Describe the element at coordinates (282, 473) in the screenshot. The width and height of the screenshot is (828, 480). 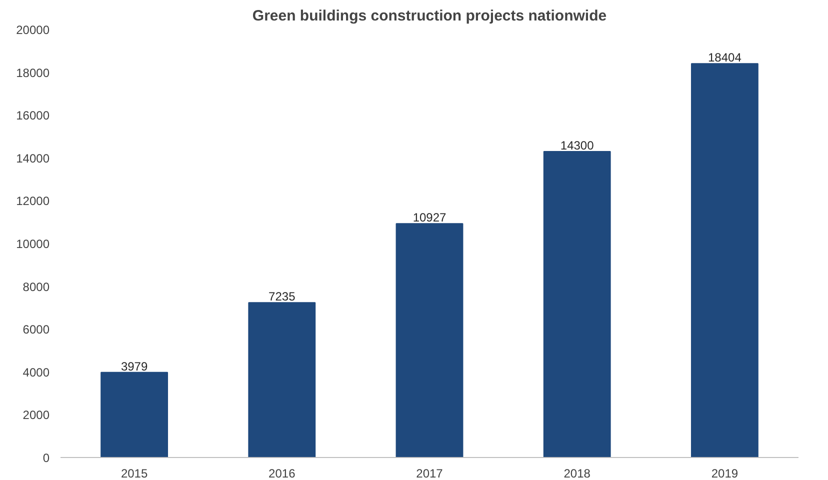
I see `x-tick-label: 2016` at that location.